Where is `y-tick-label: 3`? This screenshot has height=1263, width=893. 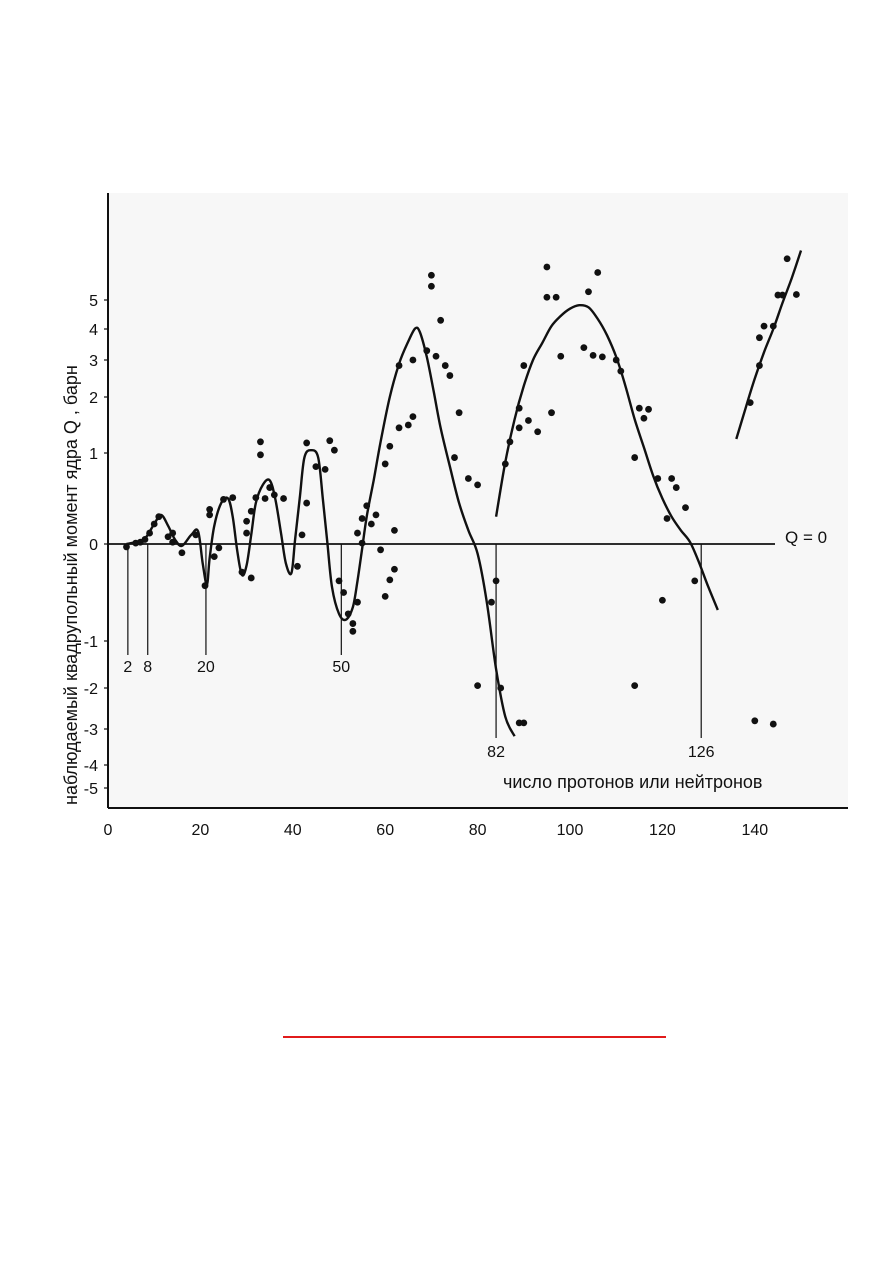 y-tick-label: 3 is located at coordinates (93, 361).